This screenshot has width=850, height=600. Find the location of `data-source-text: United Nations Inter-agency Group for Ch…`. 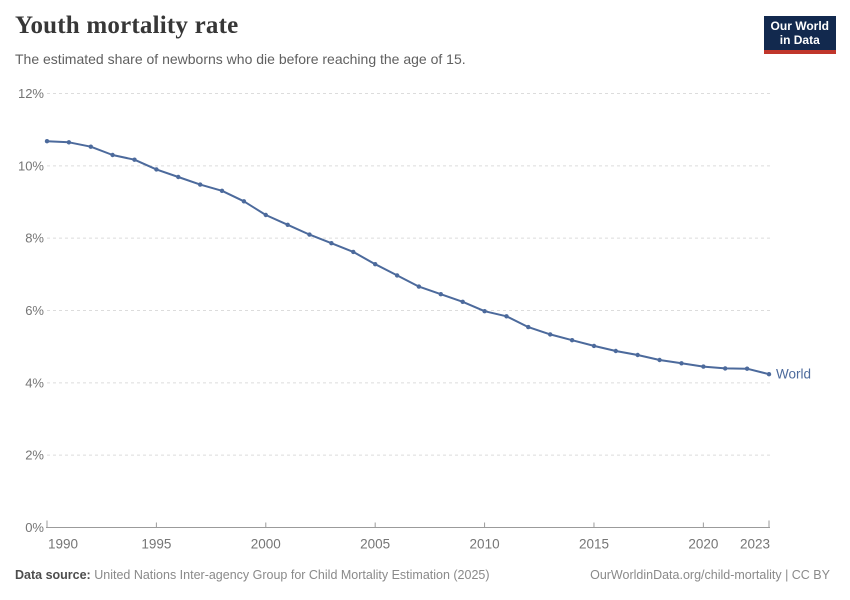

data-source-text: United Nations Inter-agency Group for Ch… is located at coordinates (292, 575).